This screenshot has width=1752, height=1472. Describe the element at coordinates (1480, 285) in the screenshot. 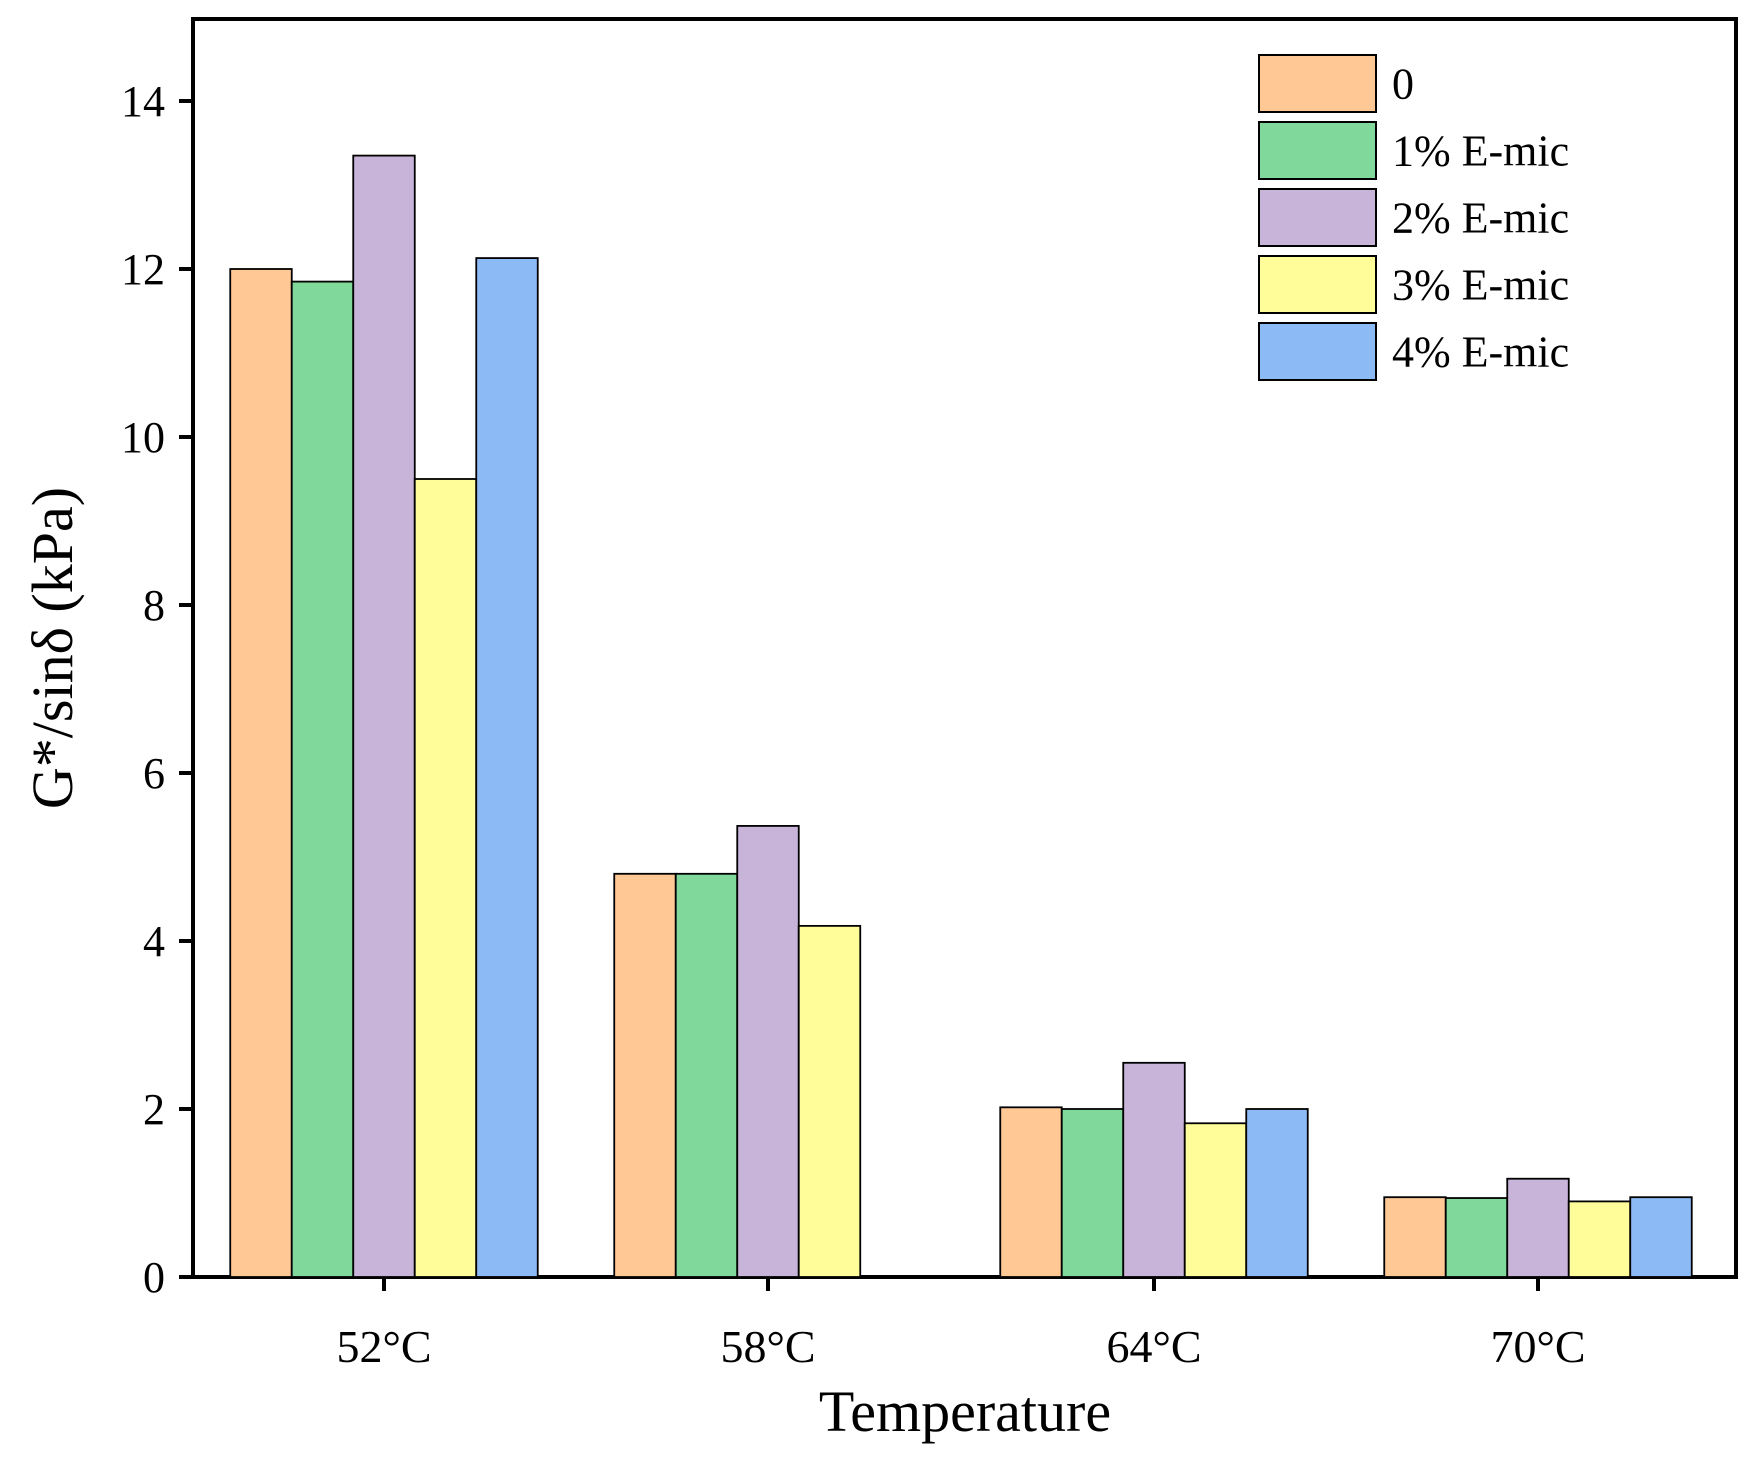

I see `legend-label-3: 3% E-mic` at that location.